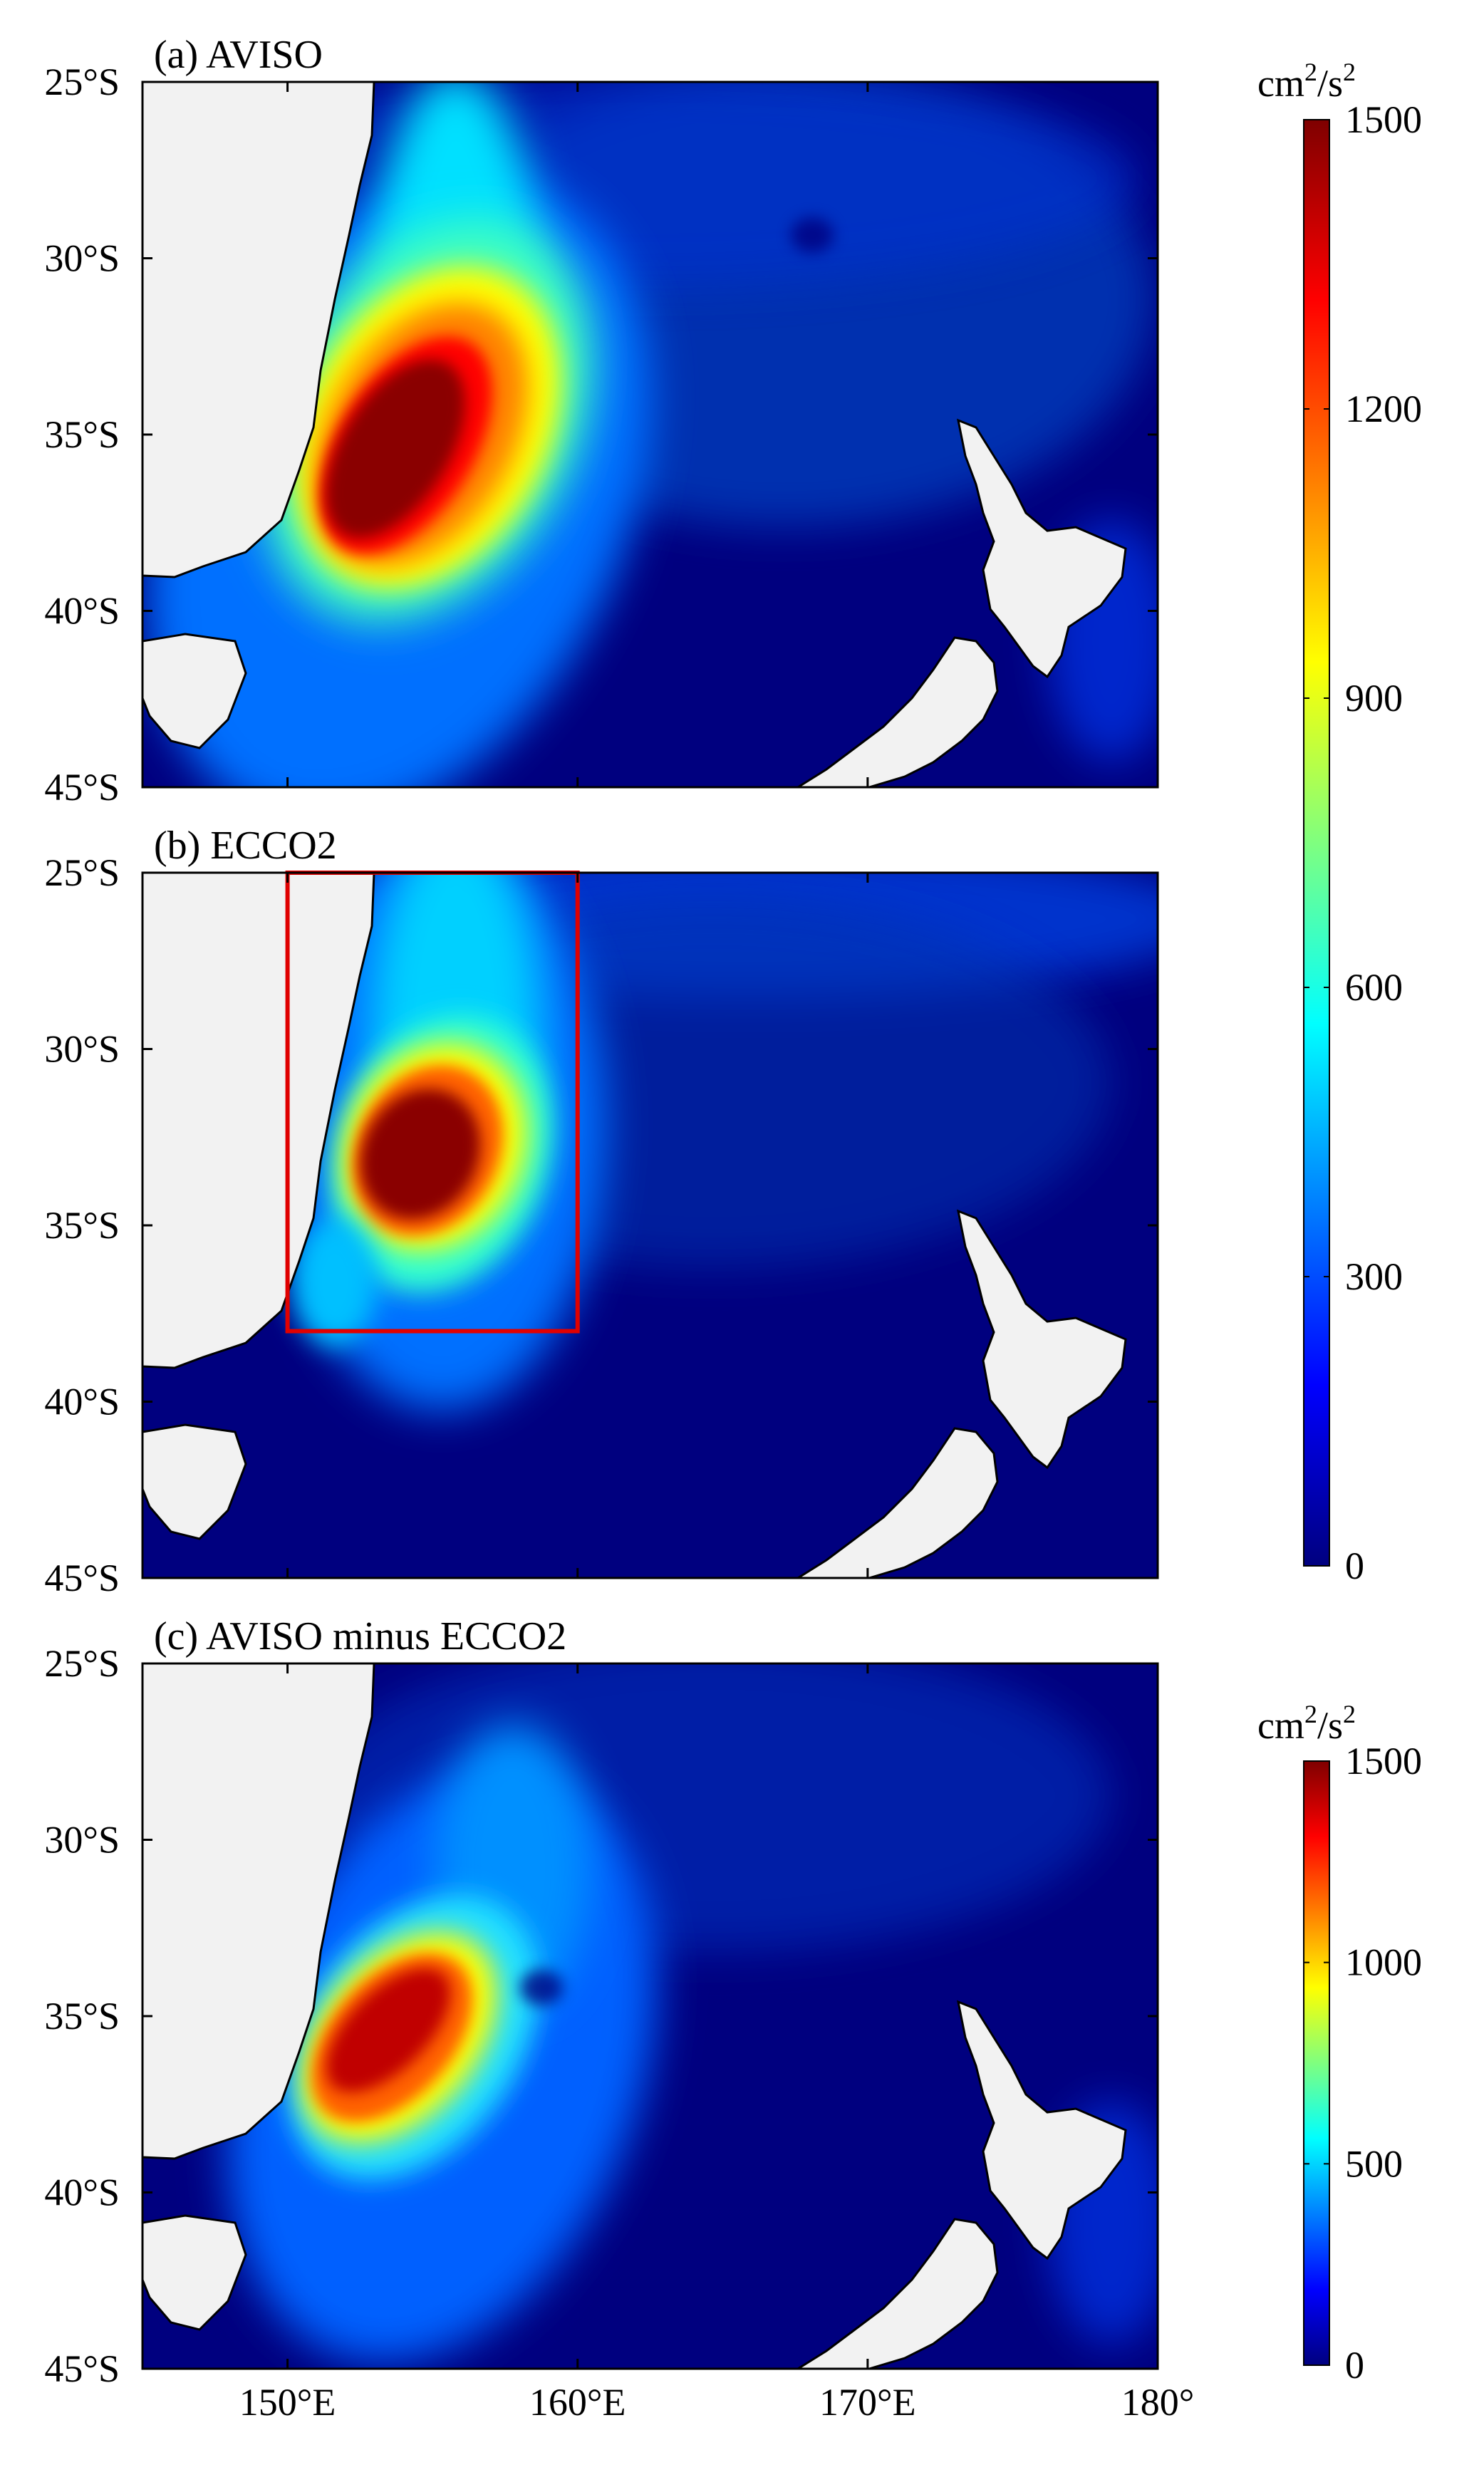 The height and width of the screenshot is (2492, 1484). What do you see at coordinates (1316, 843) in the screenshot?
I see `colorbar-1-bar` at bounding box center [1316, 843].